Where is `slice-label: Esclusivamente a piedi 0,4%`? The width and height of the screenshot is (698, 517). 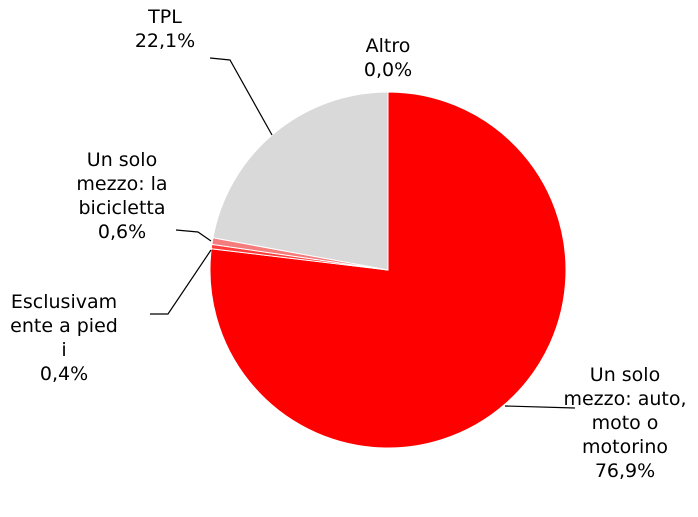 slice-label: Esclusivamente a piedi 0,4% is located at coordinates (64, 338).